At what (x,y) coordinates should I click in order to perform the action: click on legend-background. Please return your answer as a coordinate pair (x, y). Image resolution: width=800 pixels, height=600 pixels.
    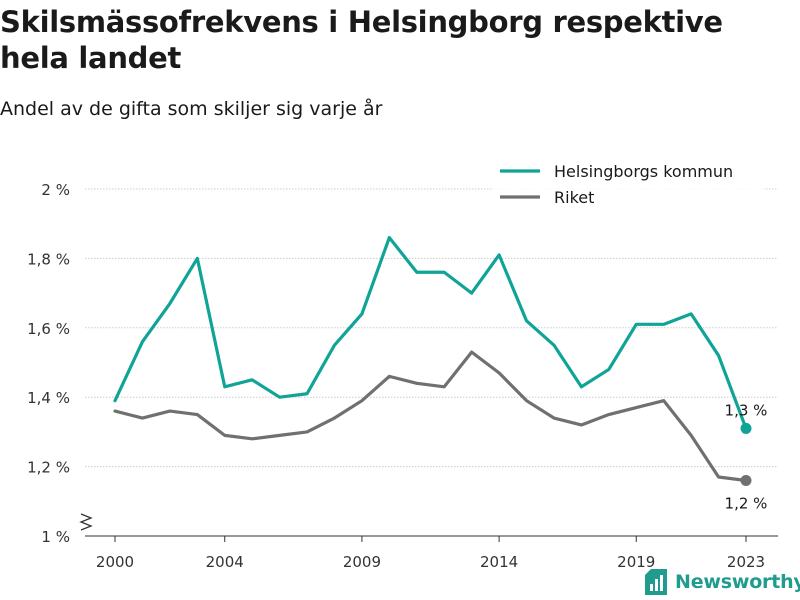
    Looking at the image, I should click on (628, 185).